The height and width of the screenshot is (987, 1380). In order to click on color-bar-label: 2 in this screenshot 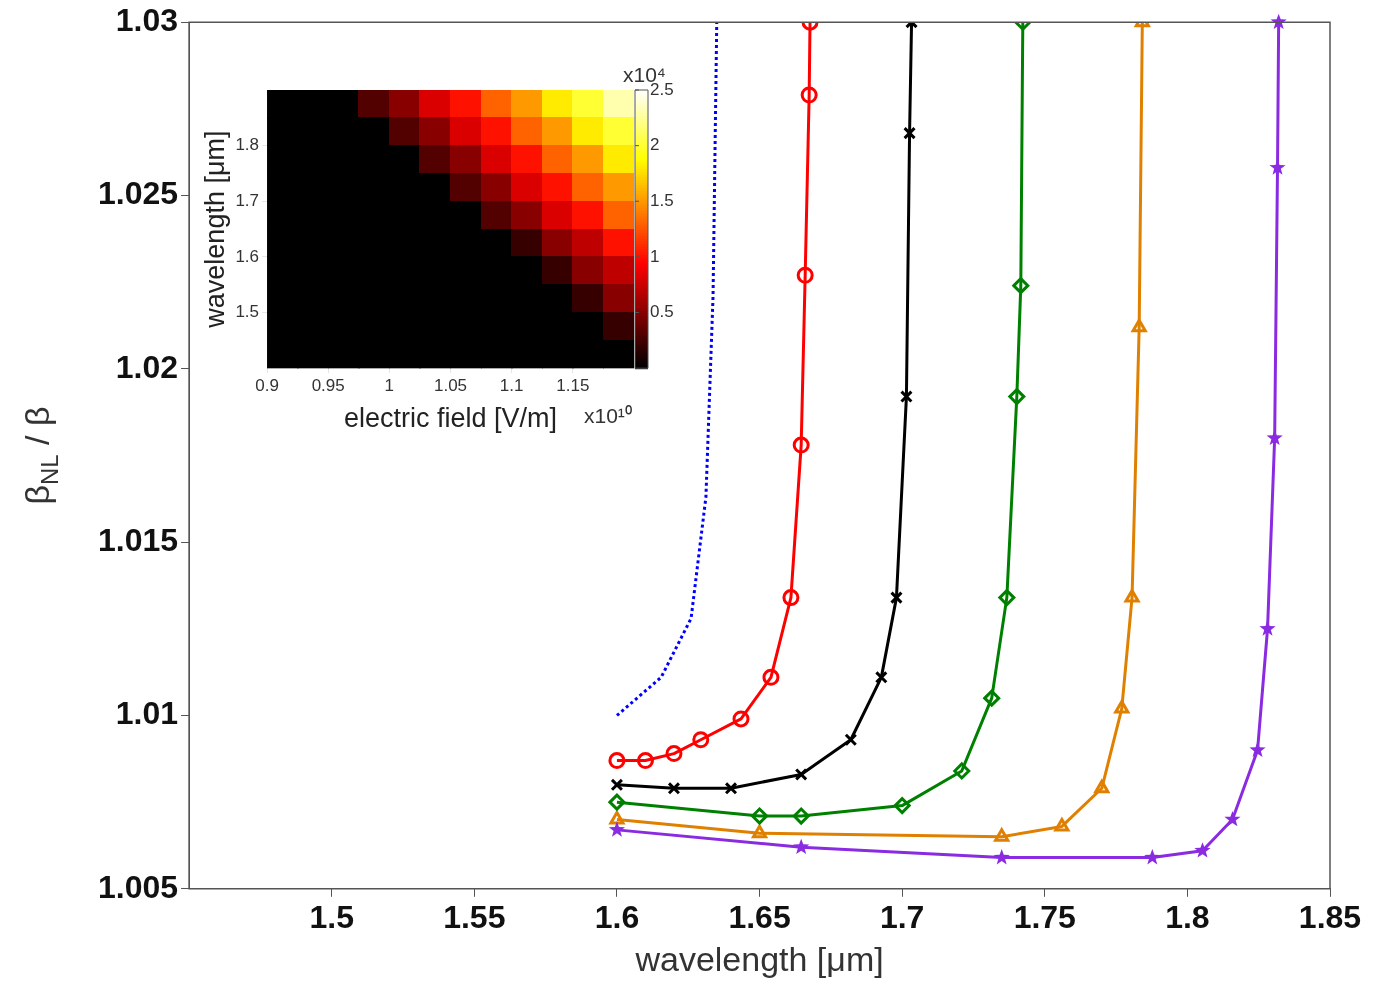, I will do `click(655, 145)`.